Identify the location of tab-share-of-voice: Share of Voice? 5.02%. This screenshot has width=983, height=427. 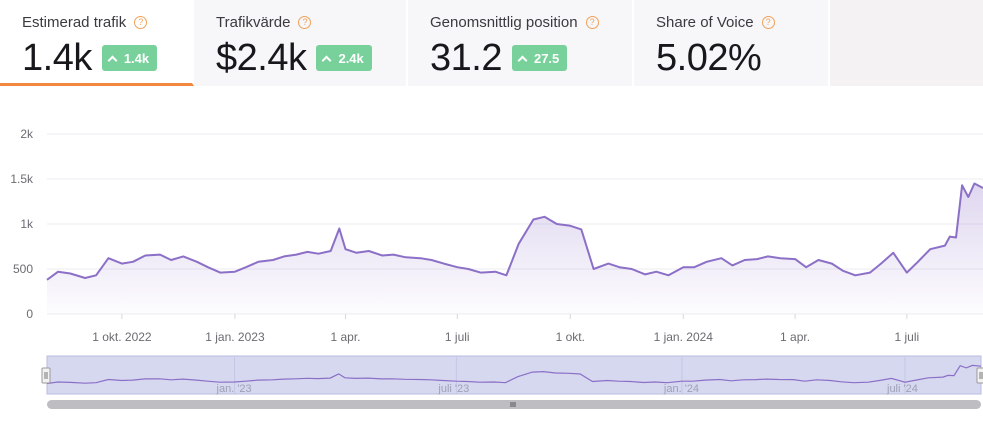
(732, 43).